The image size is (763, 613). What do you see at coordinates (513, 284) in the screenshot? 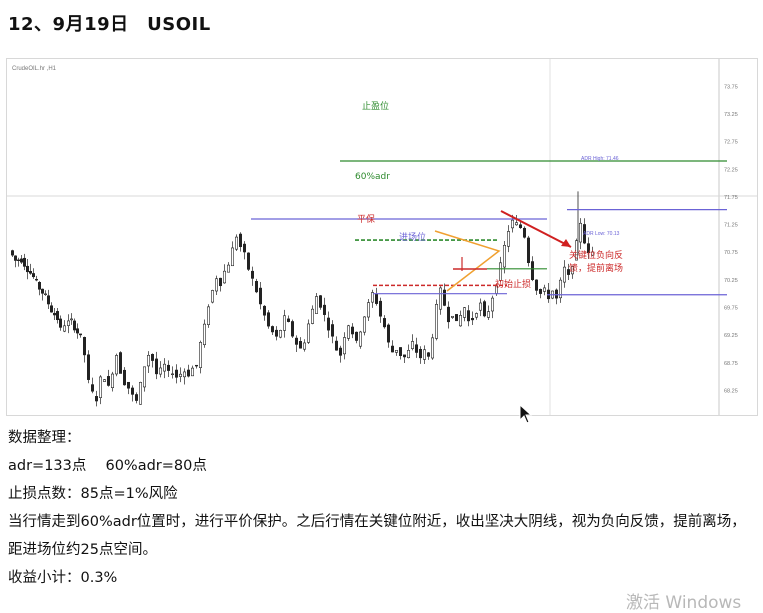
I see `initial-stop-label: 初始止损` at bounding box center [513, 284].